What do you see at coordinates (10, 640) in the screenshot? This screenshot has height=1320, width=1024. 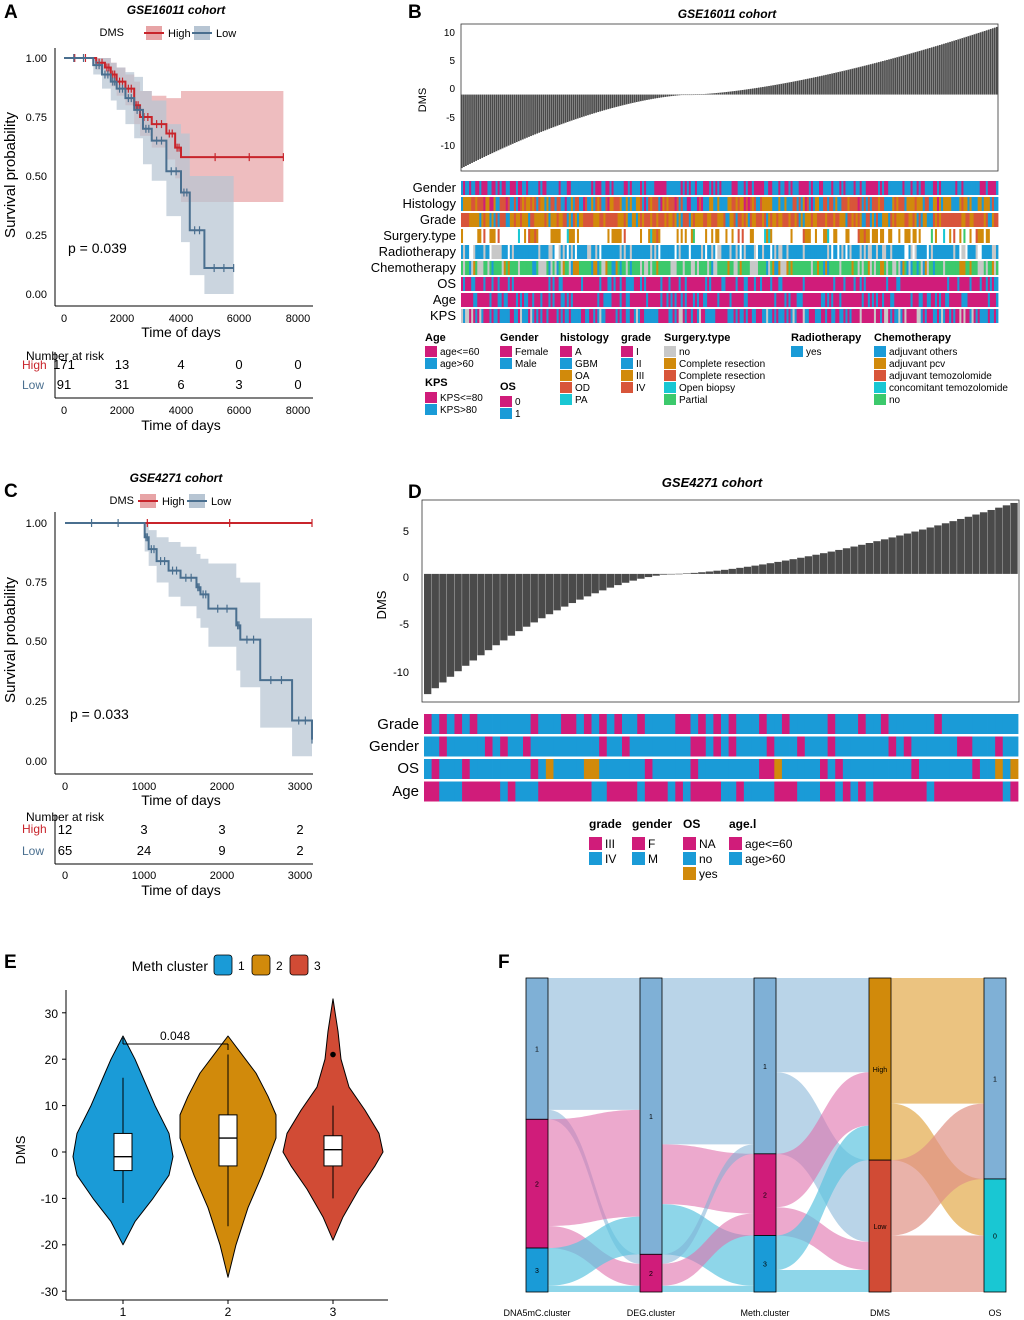 I see `panel-c-ylabel: Survival probability` at bounding box center [10, 640].